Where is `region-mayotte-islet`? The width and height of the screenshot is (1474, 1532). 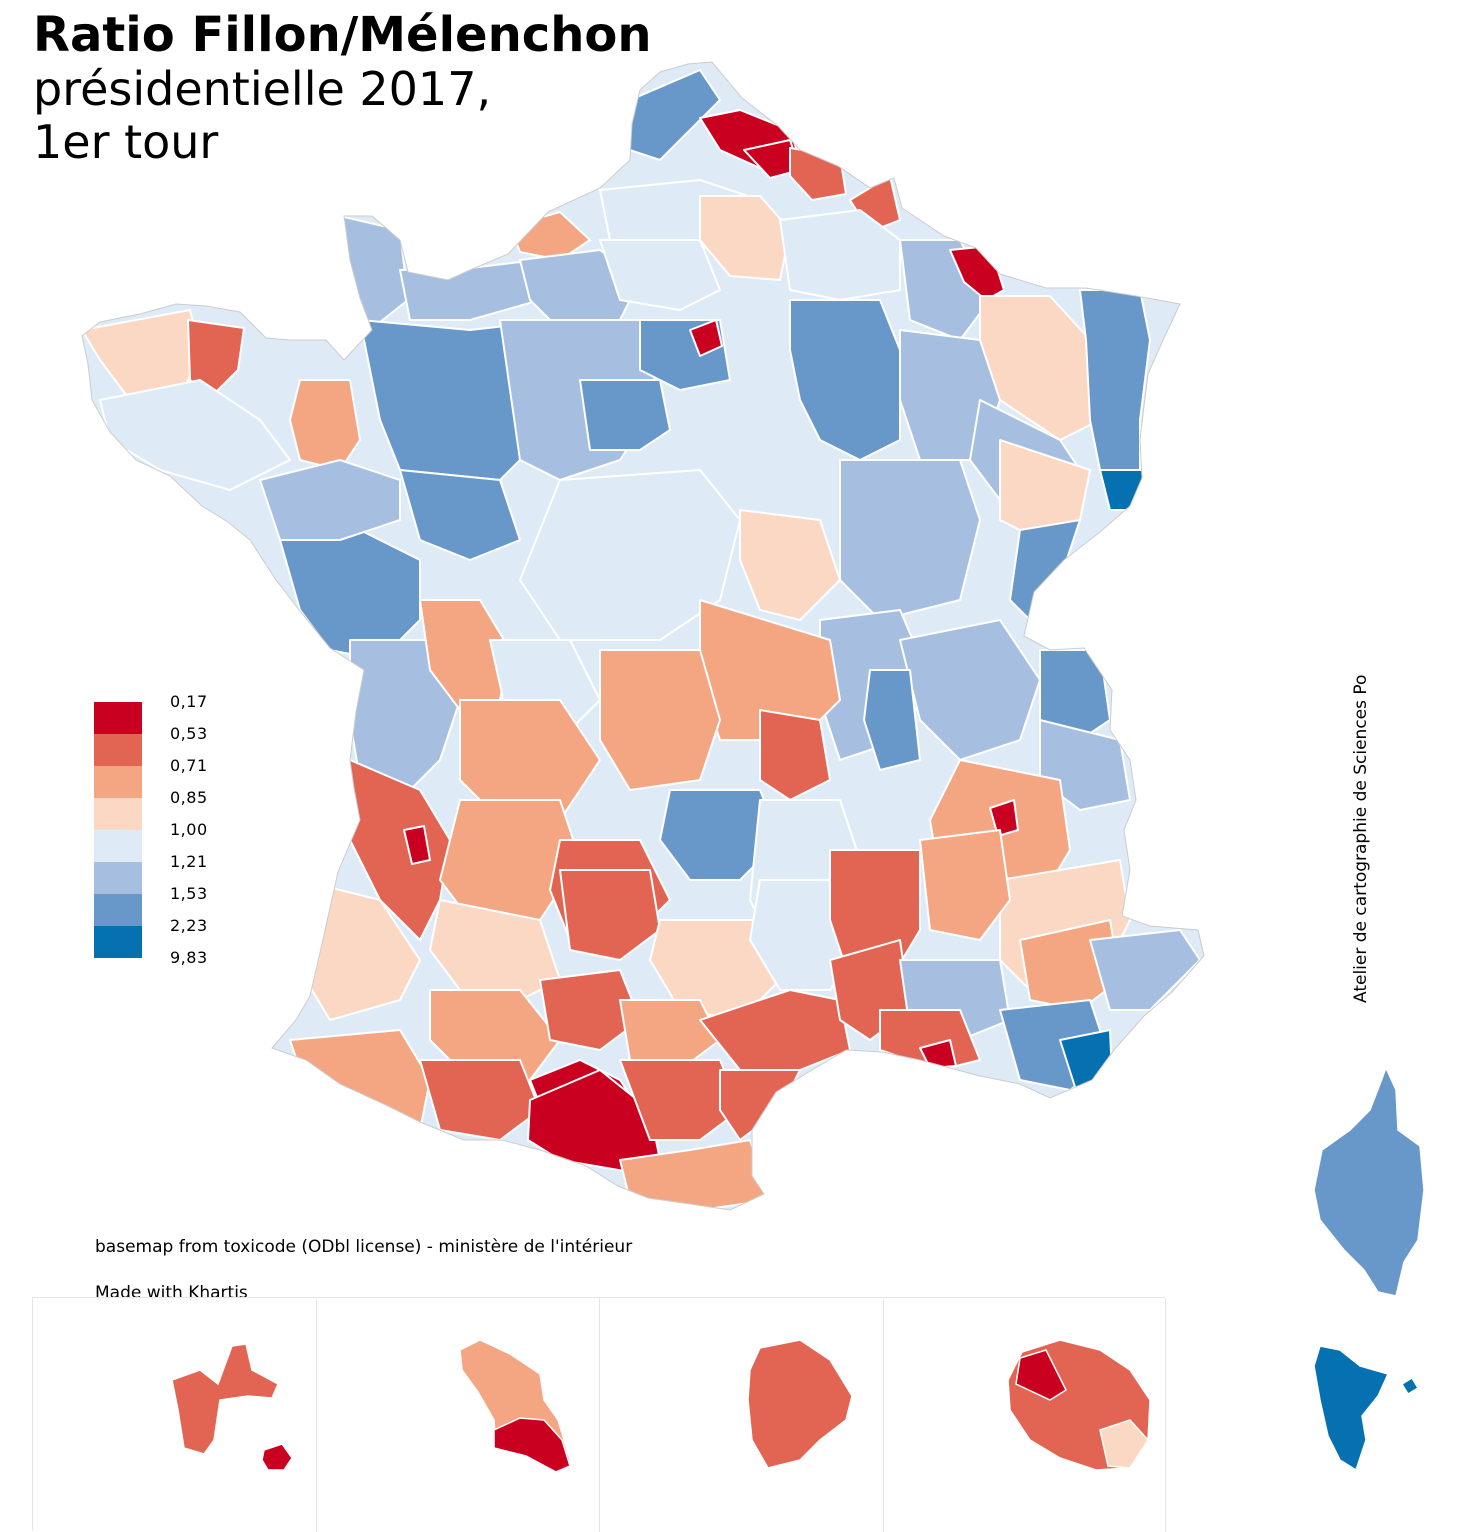
region-mayotte-islet is located at coordinates (1410, 1386).